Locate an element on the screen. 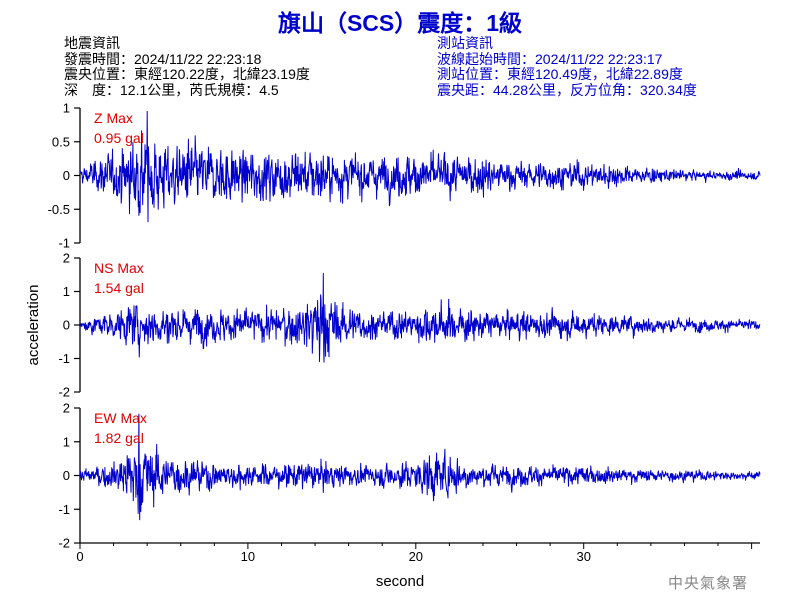  ns-trace is located at coordinates (420, 317).